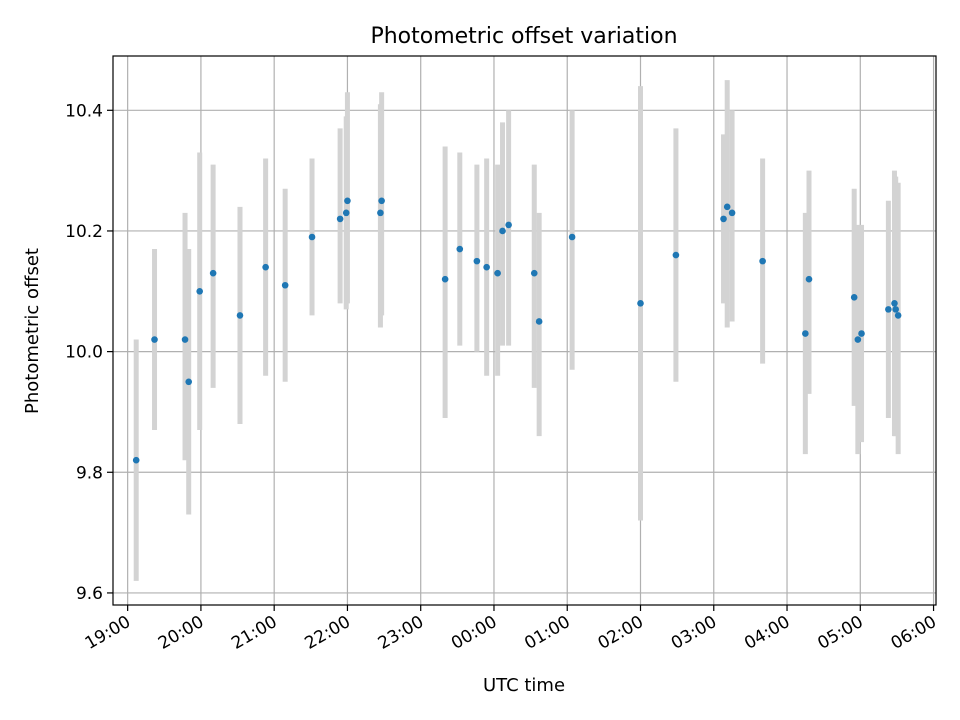 The width and height of the screenshot is (960, 720). Describe the element at coordinates (181, 633) in the screenshot. I see `x-tick-label: 20:00` at that location.